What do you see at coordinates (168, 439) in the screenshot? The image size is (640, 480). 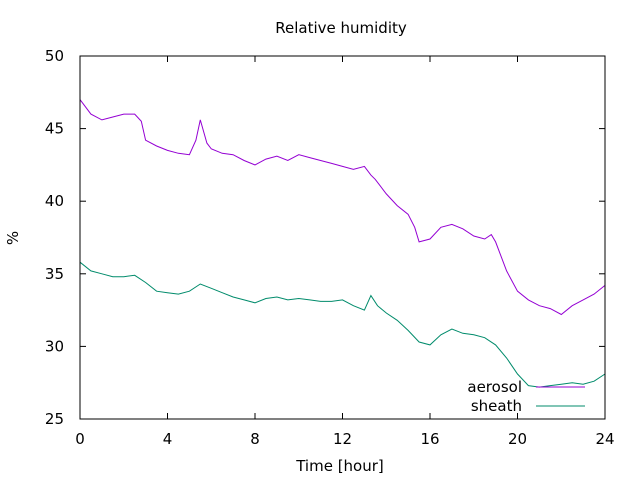 I see `x-tick-label: 4` at bounding box center [168, 439].